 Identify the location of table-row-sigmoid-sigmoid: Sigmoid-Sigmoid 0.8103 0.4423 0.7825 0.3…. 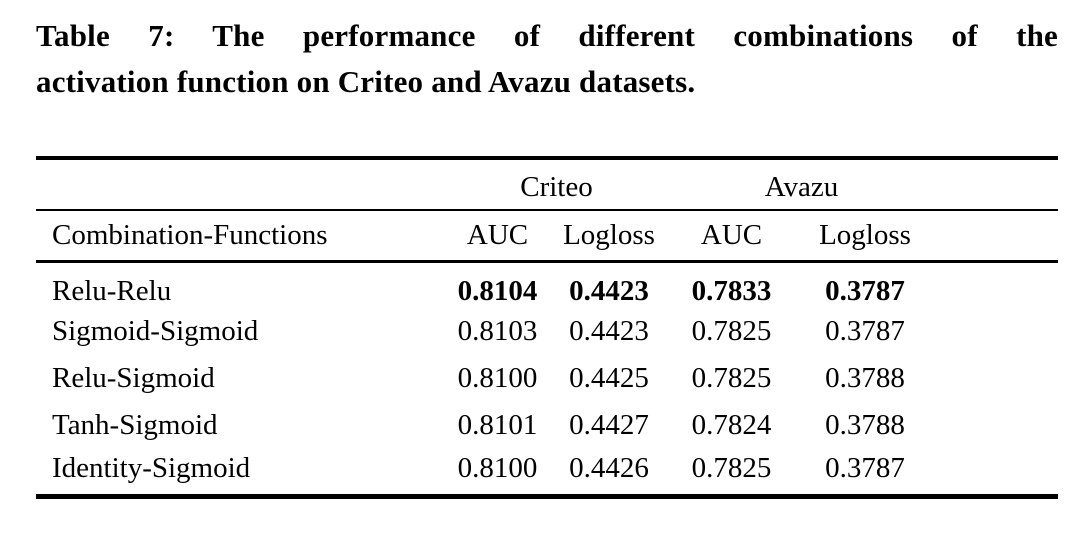
(547, 331).